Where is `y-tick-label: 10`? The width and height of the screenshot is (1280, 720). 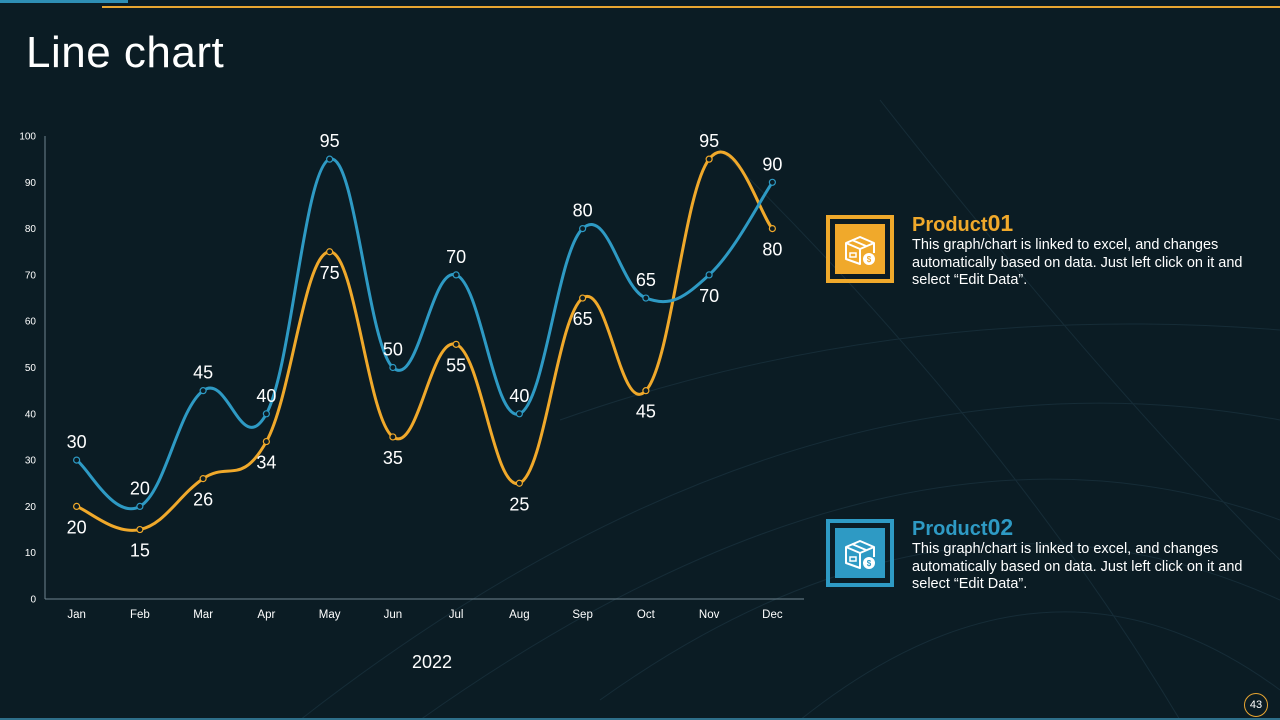
y-tick-label: 10 is located at coordinates (31, 553).